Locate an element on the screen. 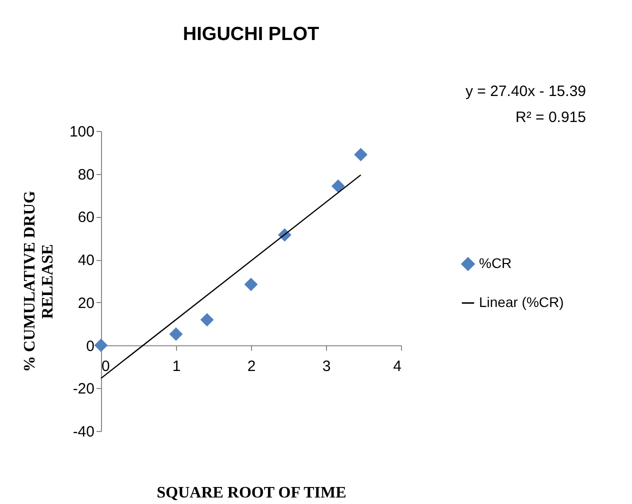 The width and height of the screenshot is (632, 504). x-tick-label: 4 is located at coordinates (397, 366).